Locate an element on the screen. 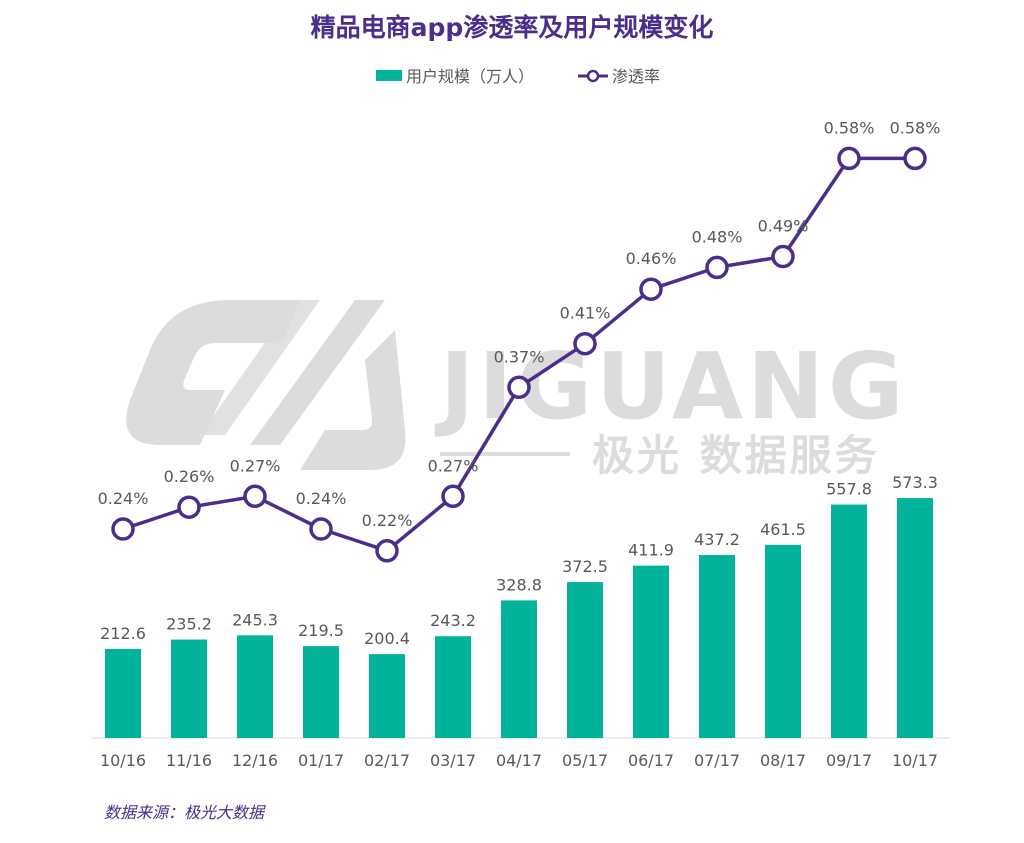 The width and height of the screenshot is (1024, 843). bar-value-label: 200.4 is located at coordinates (387, 638).